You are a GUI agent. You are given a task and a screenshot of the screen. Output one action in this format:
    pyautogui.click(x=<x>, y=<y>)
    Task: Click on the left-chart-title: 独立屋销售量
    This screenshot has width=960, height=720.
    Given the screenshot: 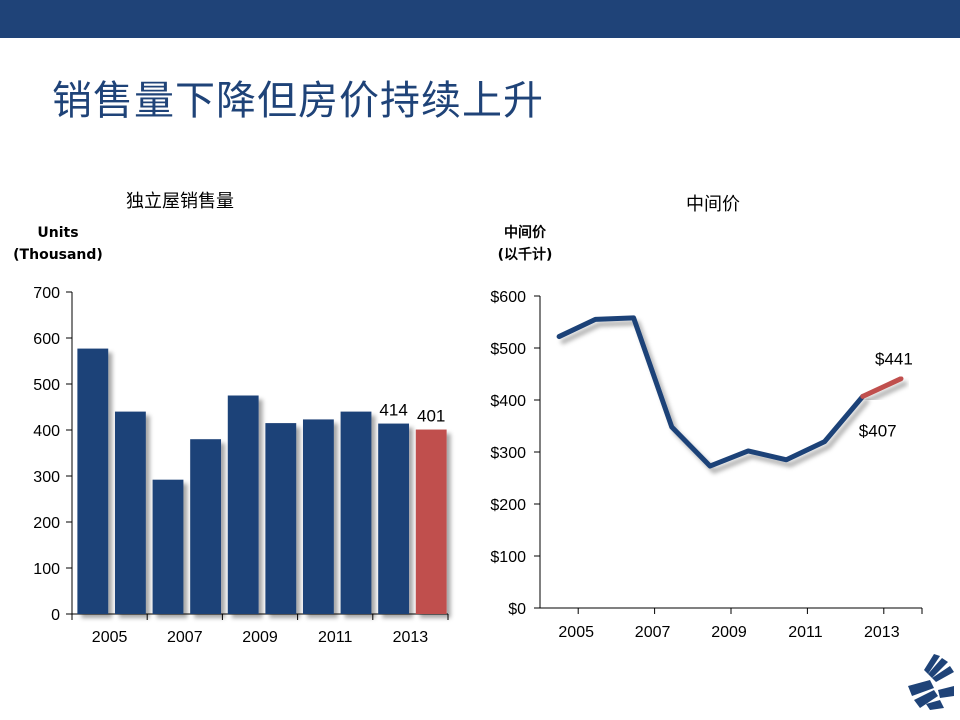 What is the action you would take?
    pyautogui.click(x=180, y=201)
    